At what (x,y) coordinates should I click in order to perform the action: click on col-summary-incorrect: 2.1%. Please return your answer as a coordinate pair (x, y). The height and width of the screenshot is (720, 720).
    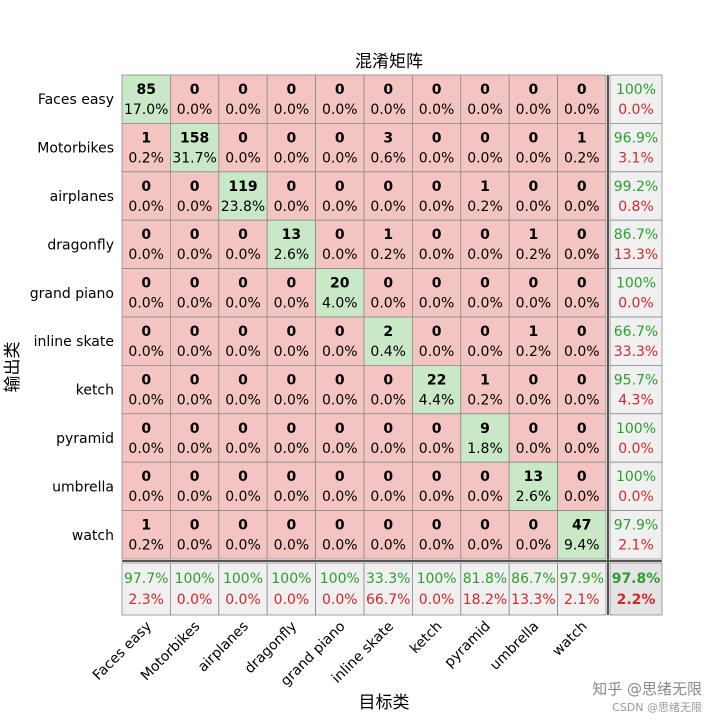
    Looking at the image, I should click on (582, 600).